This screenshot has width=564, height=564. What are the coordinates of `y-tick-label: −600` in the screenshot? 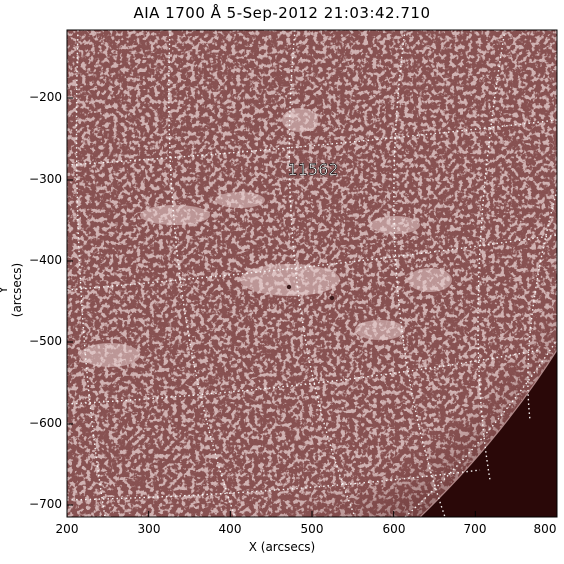 It's located at (45, 423).